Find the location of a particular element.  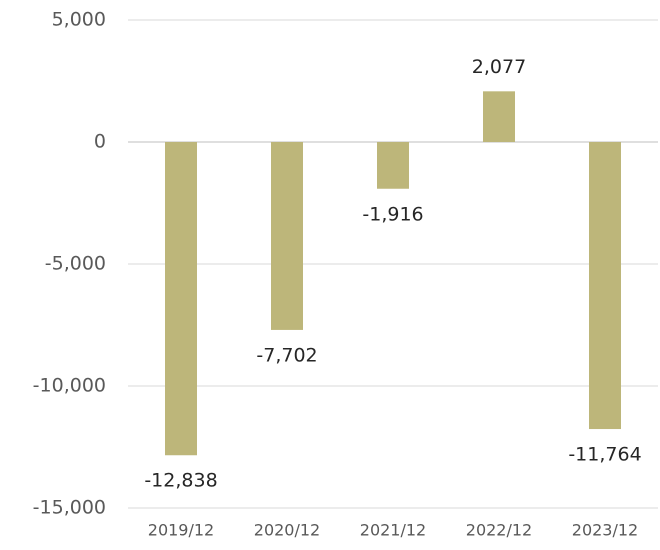

value-label: -1,916 is located at coordinates (392, 214).